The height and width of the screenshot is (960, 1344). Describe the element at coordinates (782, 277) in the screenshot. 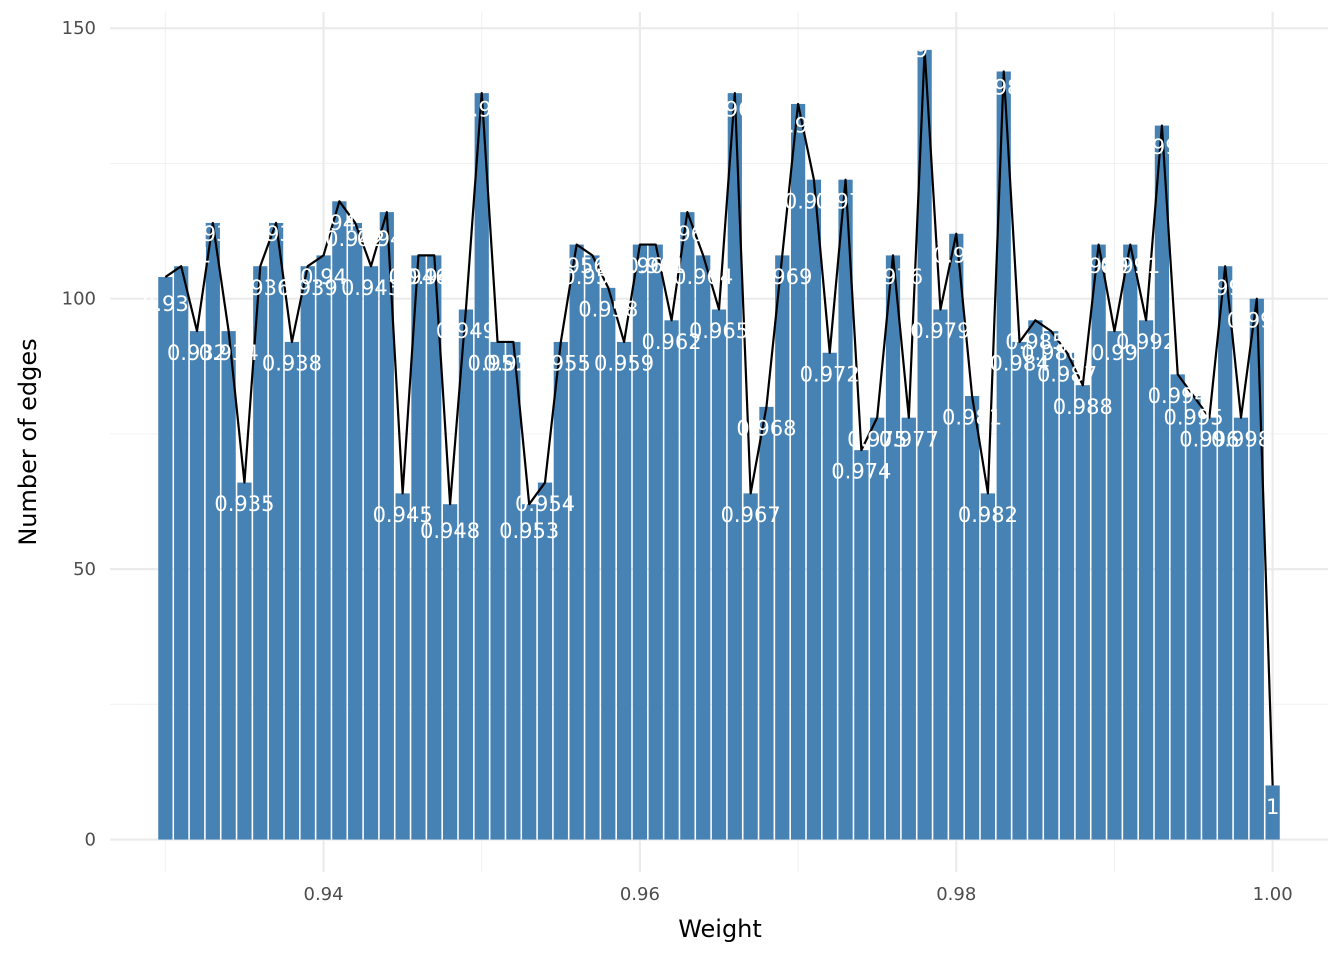

I see `bar-value-label: 0.969` at that location.